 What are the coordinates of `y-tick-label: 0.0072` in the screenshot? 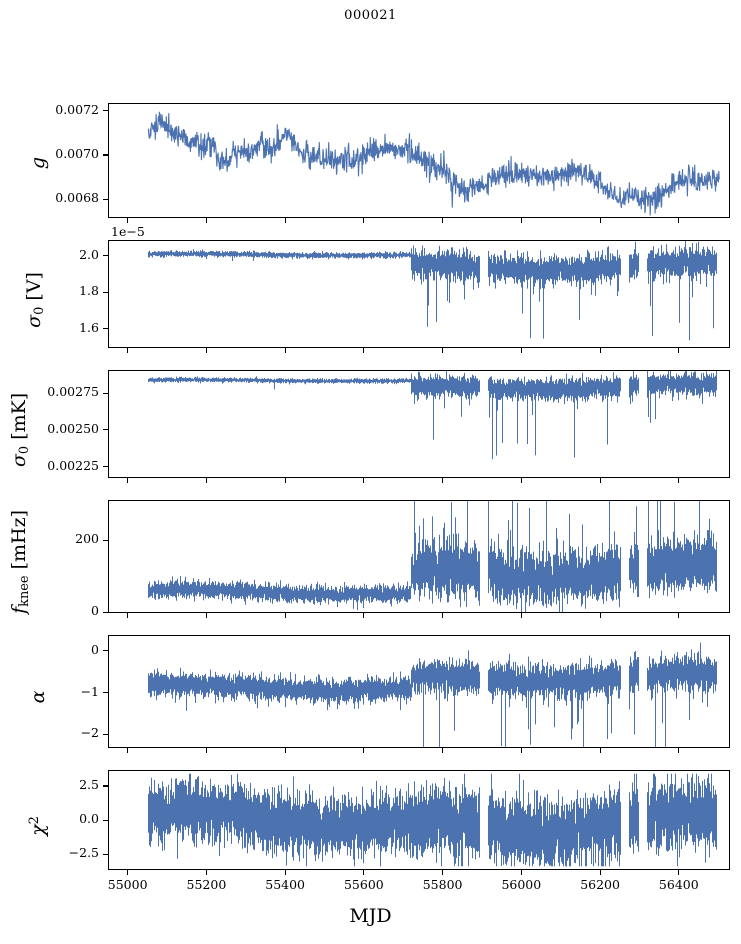 It's located at (77, 109).